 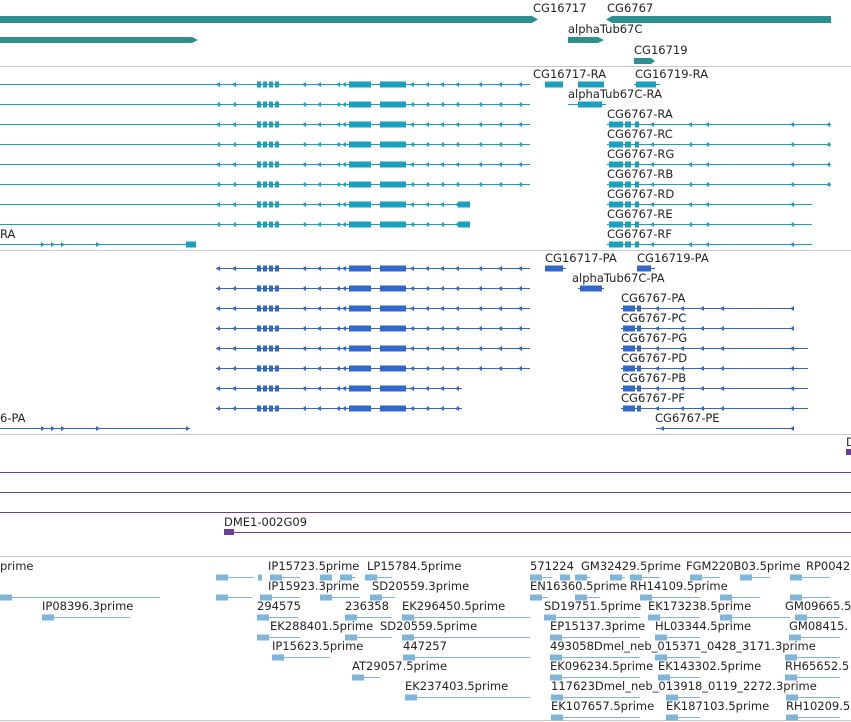 What do you see at coordinates (593, 606) in the screenshot?
I see `label-sd19751: SD19751.5prime` at bounding box center [593, 606].